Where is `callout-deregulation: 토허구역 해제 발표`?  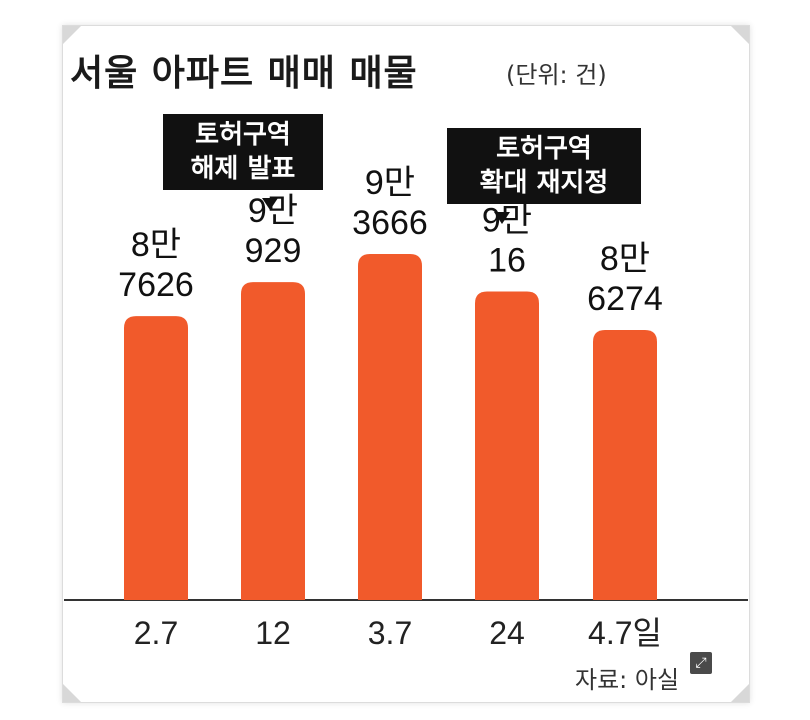
callout-deregulation: 토허구역 해제 발표 is located at coordinates (243, 152).